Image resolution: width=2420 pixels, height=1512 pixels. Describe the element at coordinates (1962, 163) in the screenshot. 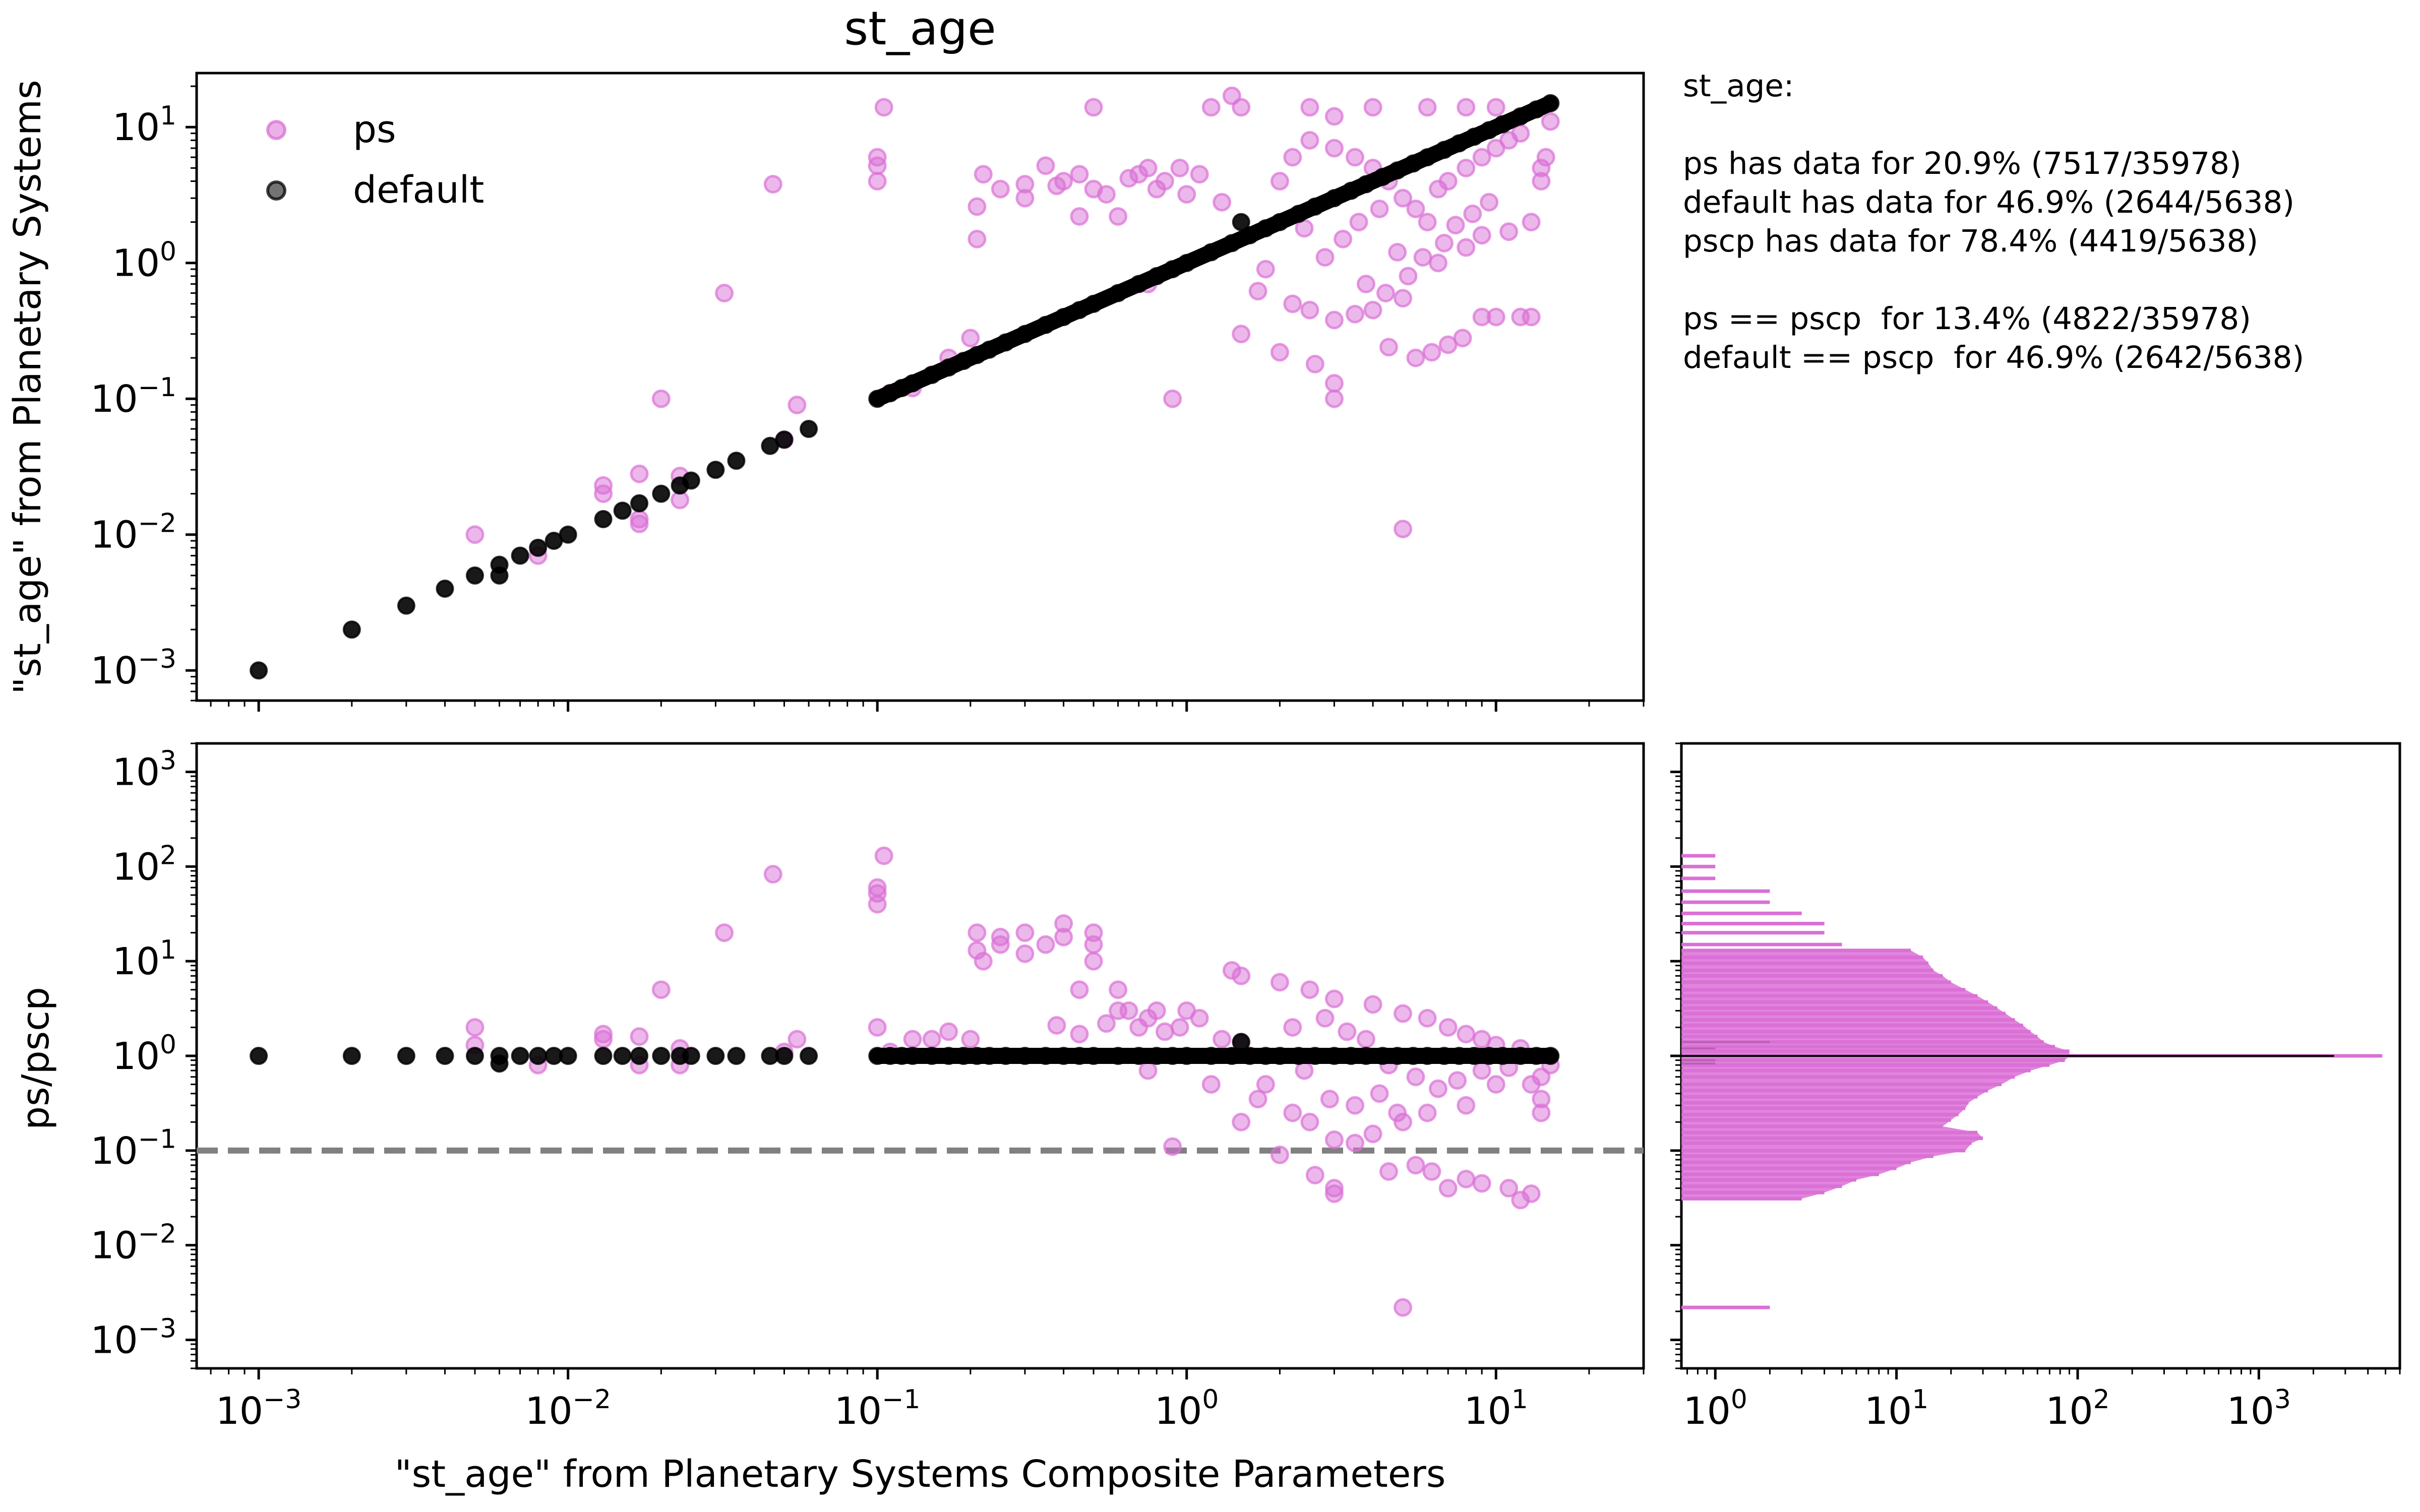

I see `summary-line-3: ps has data for 20.9% (7517/35978)` at that location.